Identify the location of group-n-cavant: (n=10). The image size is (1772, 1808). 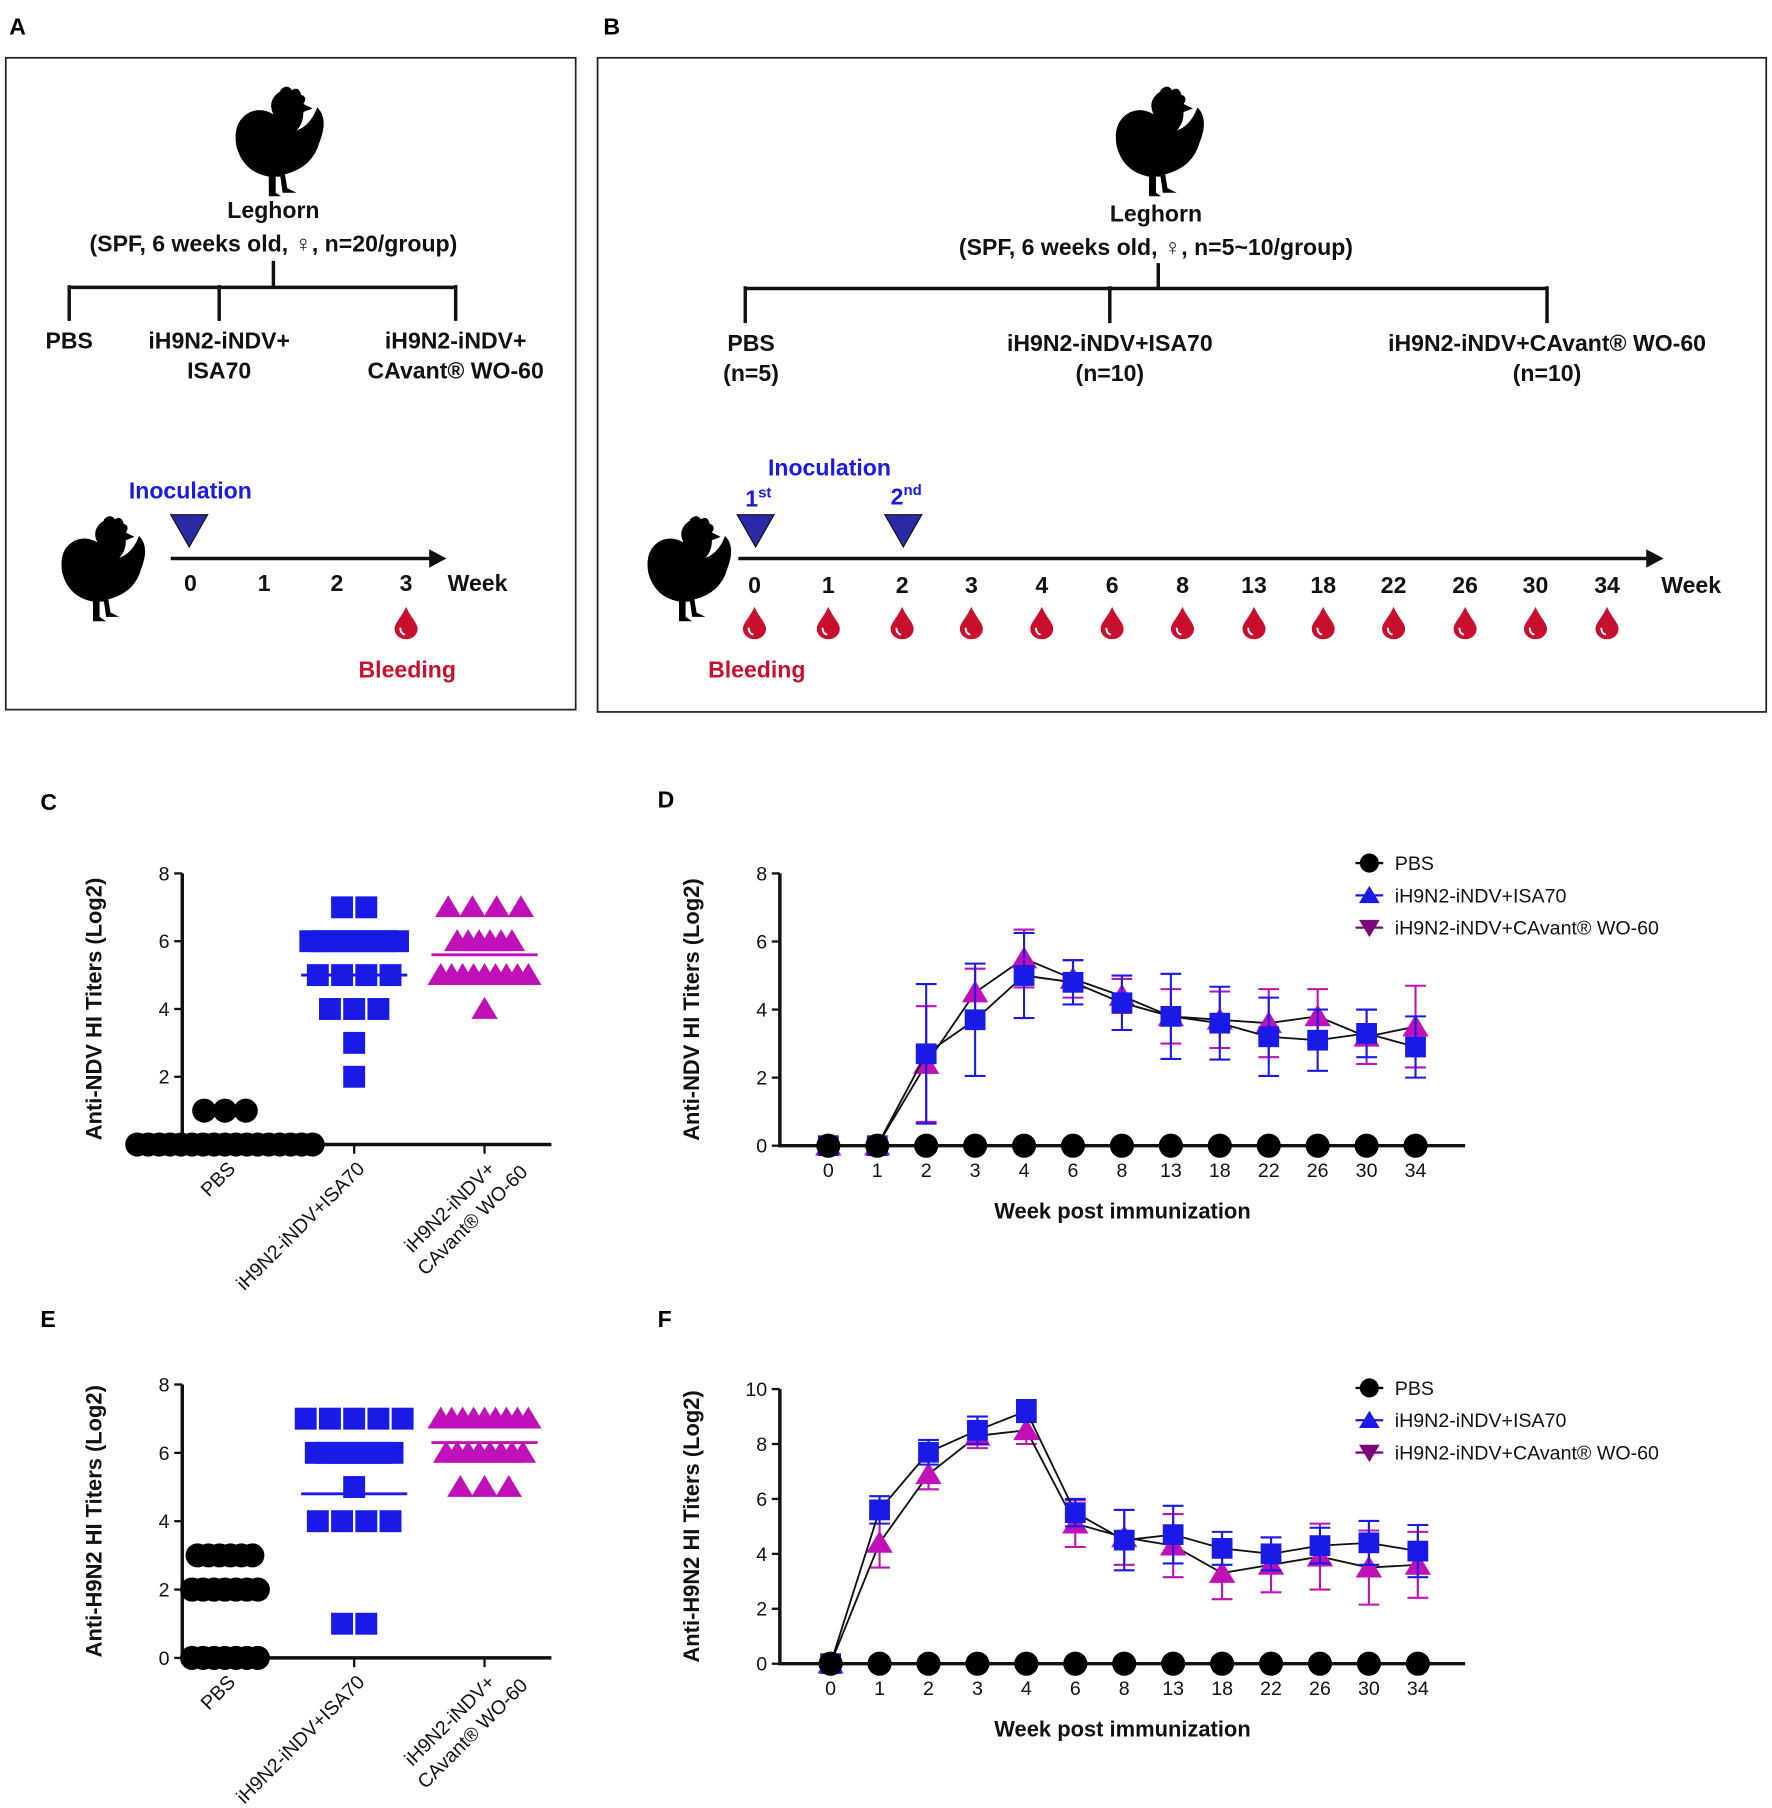
(1547, 373).